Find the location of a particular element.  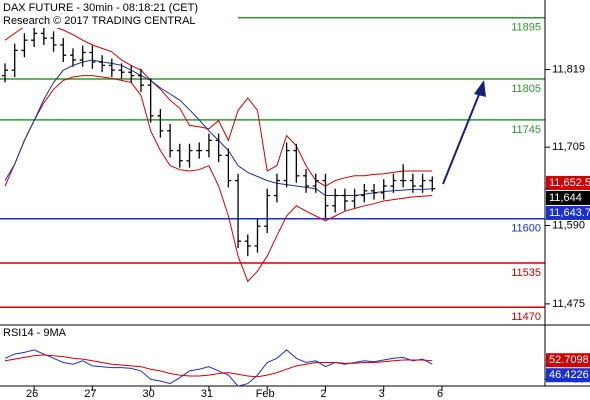

x-tick-label: 3 is located at coordinates (382, 394).